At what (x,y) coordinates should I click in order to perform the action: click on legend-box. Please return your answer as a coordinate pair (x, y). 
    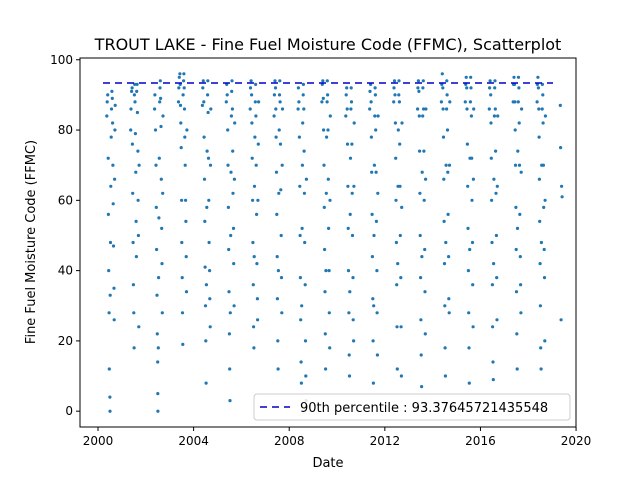
    Looking at the image, I should click on (412, 407).